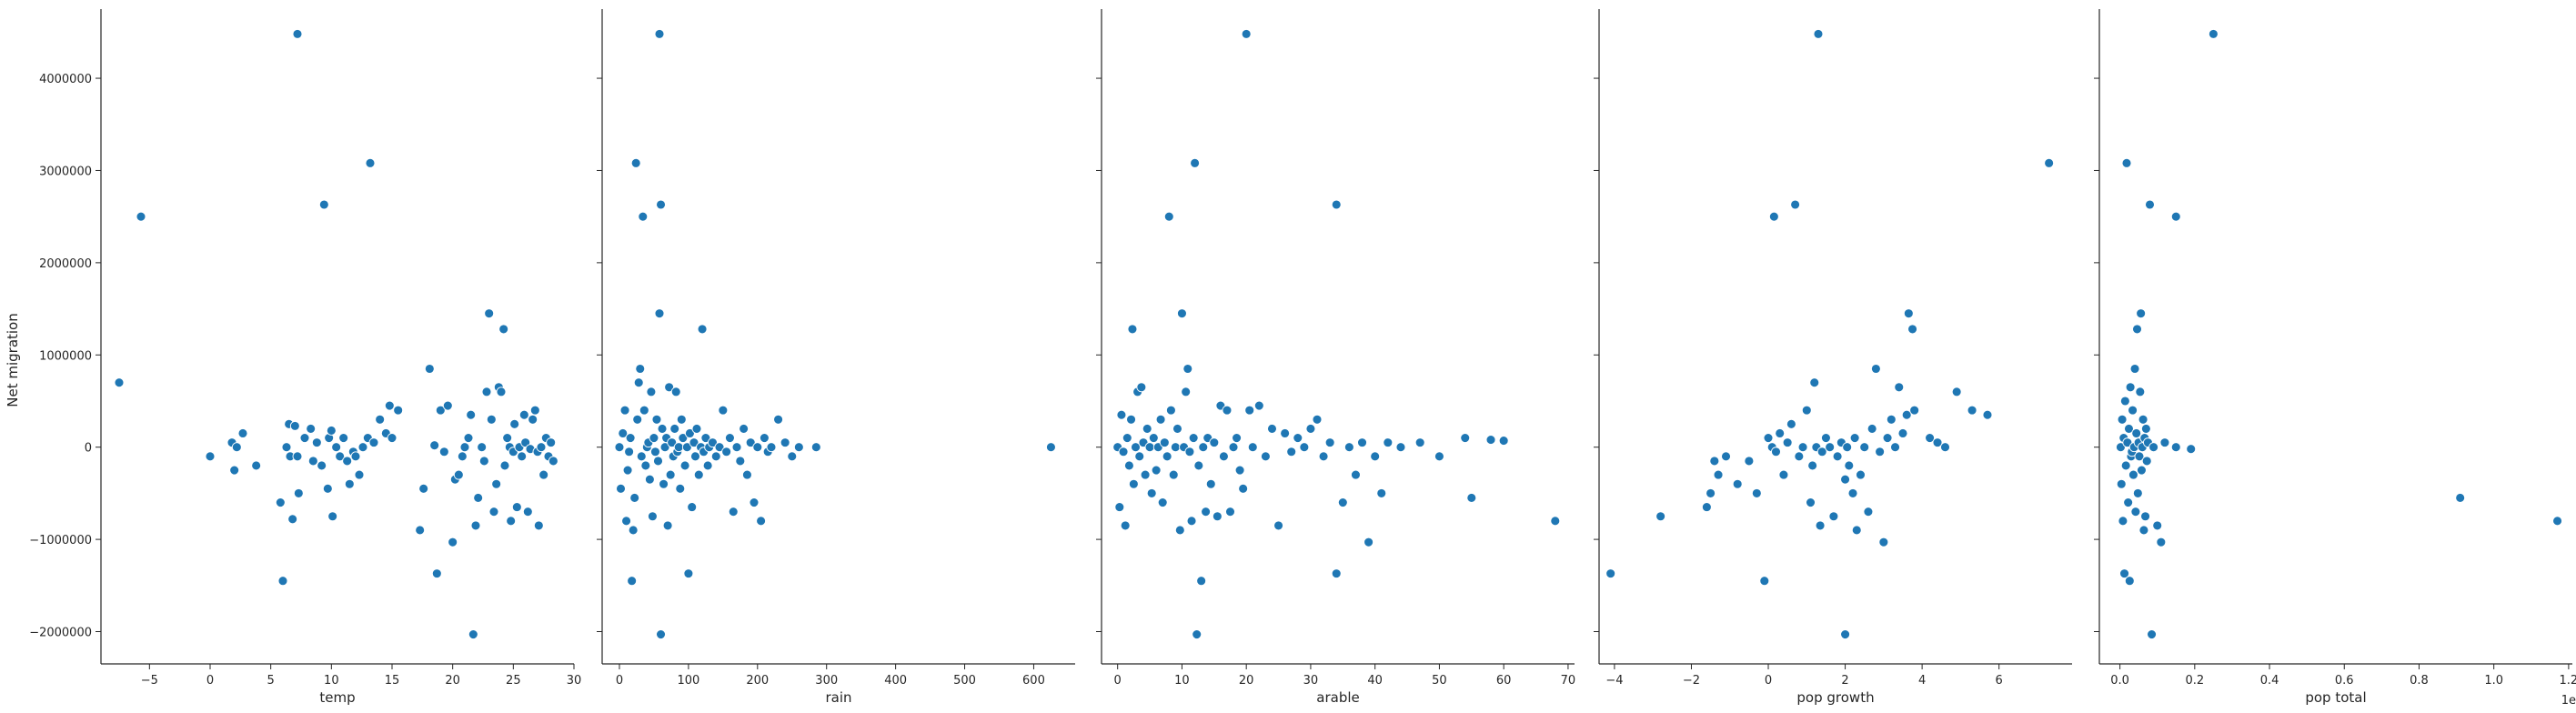 This screenshot has width=2576, height=713. What do you see at coordinates (1246, 681) in the screenshot?
I see `x-tick-label: 20` at bounding box center [1246, 681].